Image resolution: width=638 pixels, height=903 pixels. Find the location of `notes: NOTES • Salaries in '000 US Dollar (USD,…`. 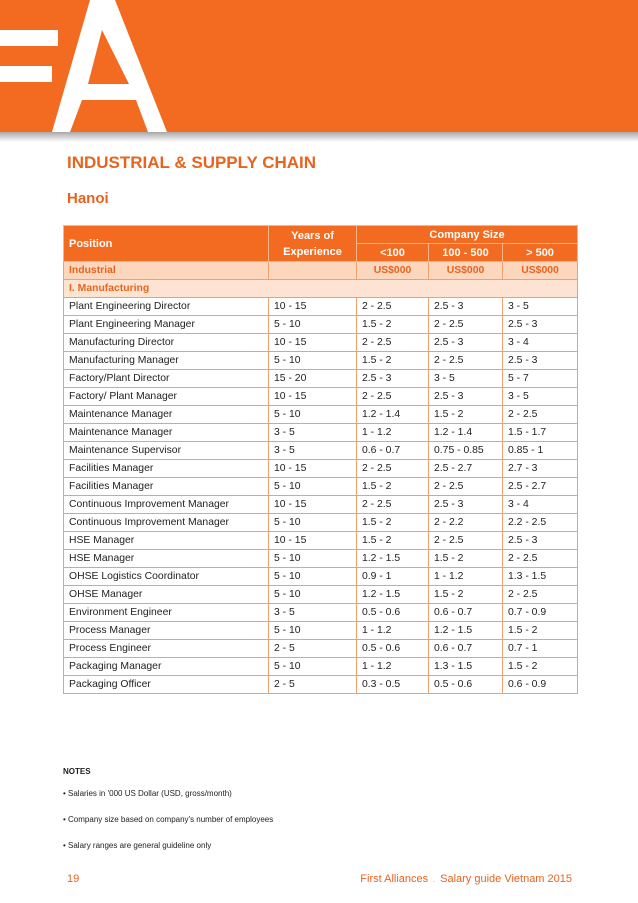

notes: NOTES • Salaries in '000 US Dollar (USD,… is located at coordinates (168, 817).